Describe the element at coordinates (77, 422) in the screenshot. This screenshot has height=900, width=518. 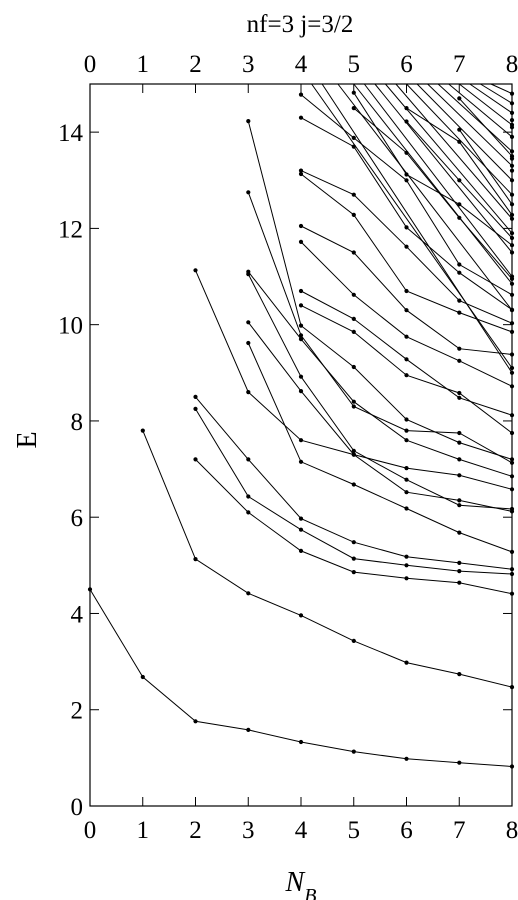
I see `y-tick-label: 8` at that location.